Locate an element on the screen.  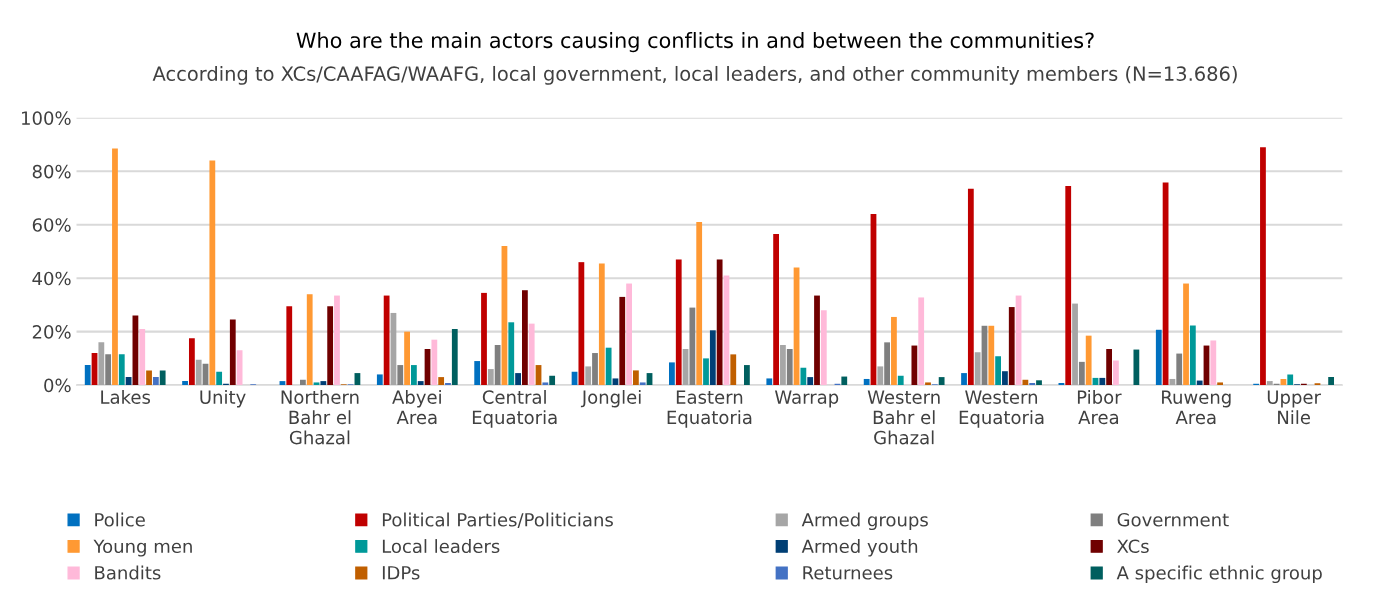
legend-label: Local leaders is located at coordinates (441, 546).